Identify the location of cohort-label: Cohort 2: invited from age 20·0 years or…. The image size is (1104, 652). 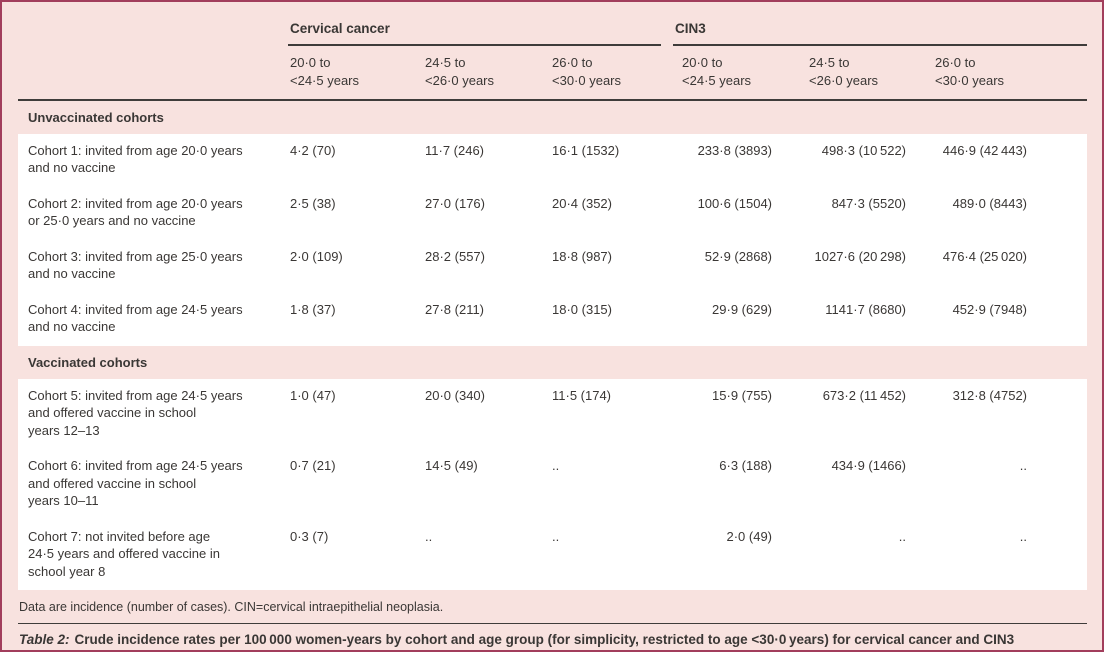
(135, 212).